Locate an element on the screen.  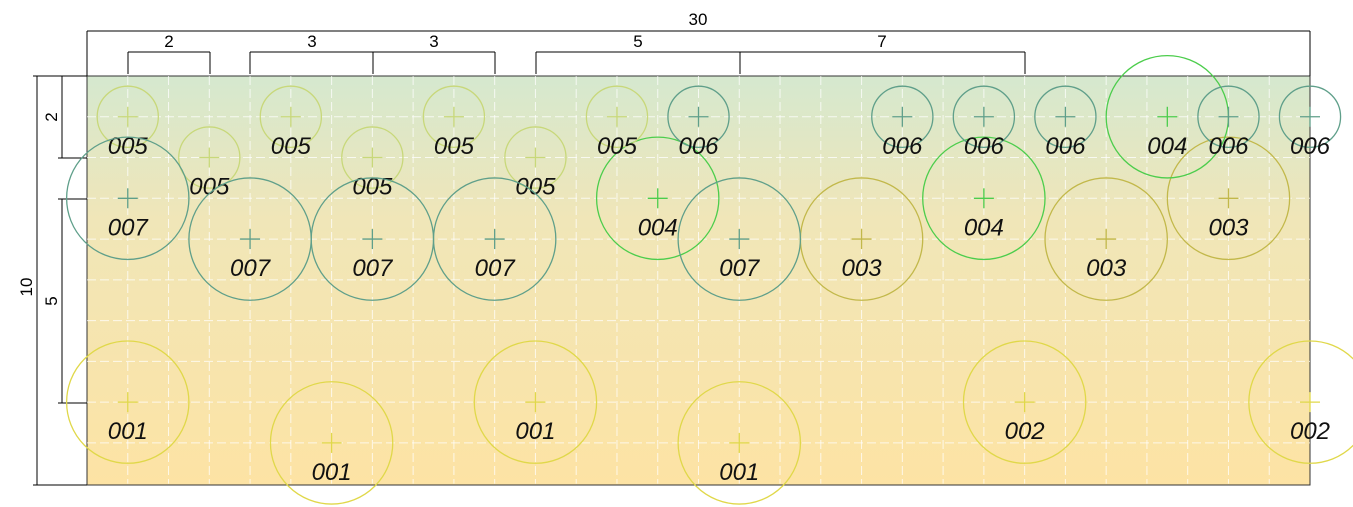
hole-005-15: 005 is located at coordinates (372, 163).